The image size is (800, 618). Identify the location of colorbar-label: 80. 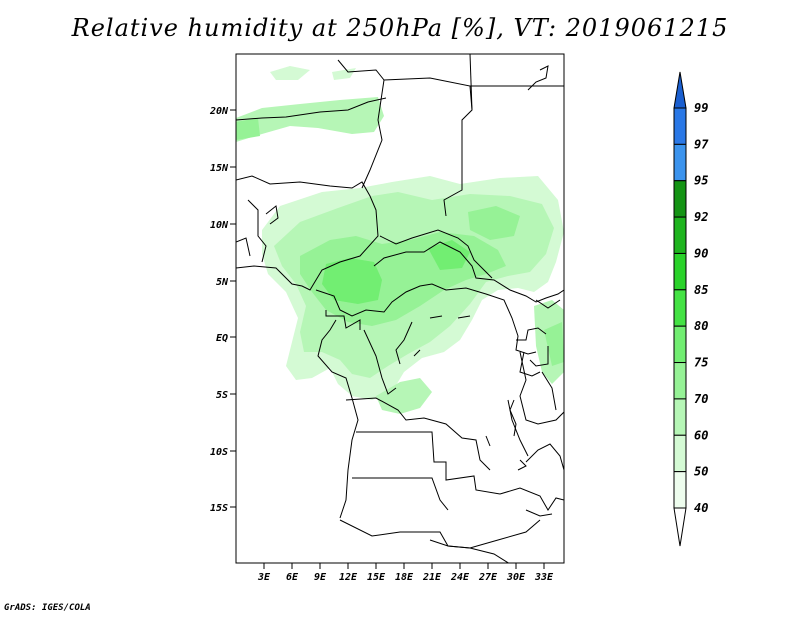
(701, 326).